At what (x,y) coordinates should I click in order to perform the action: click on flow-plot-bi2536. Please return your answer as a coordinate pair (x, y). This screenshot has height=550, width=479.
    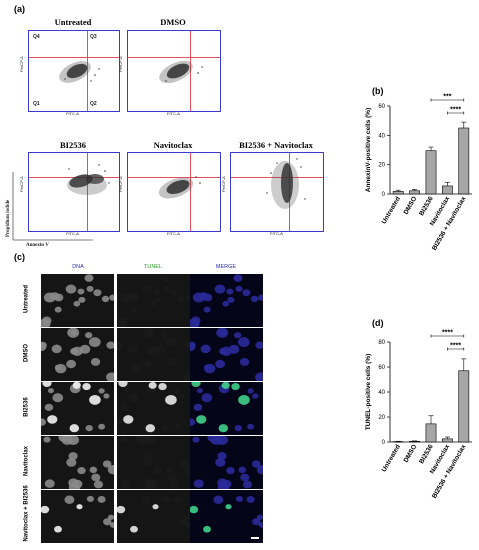
    Looking at the image, I should click on (74, 192).